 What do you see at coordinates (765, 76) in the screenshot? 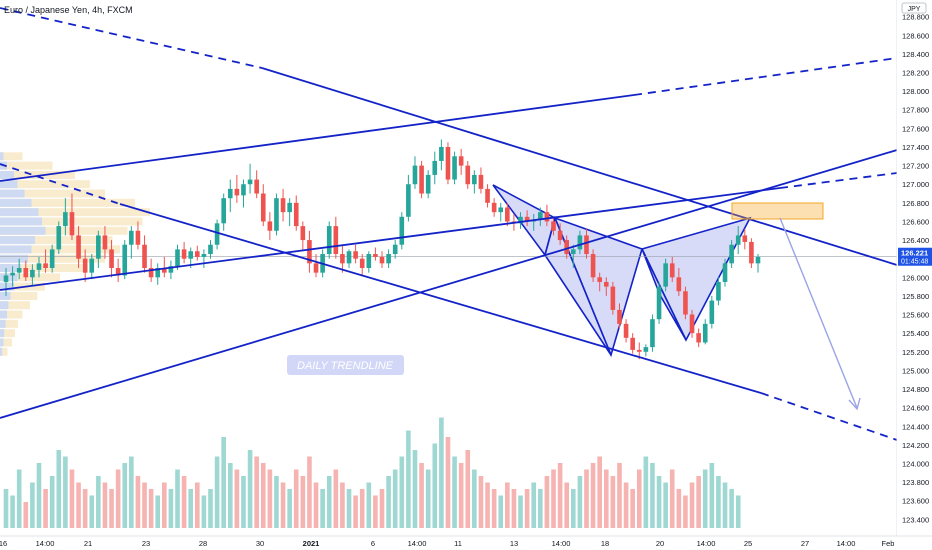
I see `trendline-rising-top-ext` at bounding box center [765, 76].